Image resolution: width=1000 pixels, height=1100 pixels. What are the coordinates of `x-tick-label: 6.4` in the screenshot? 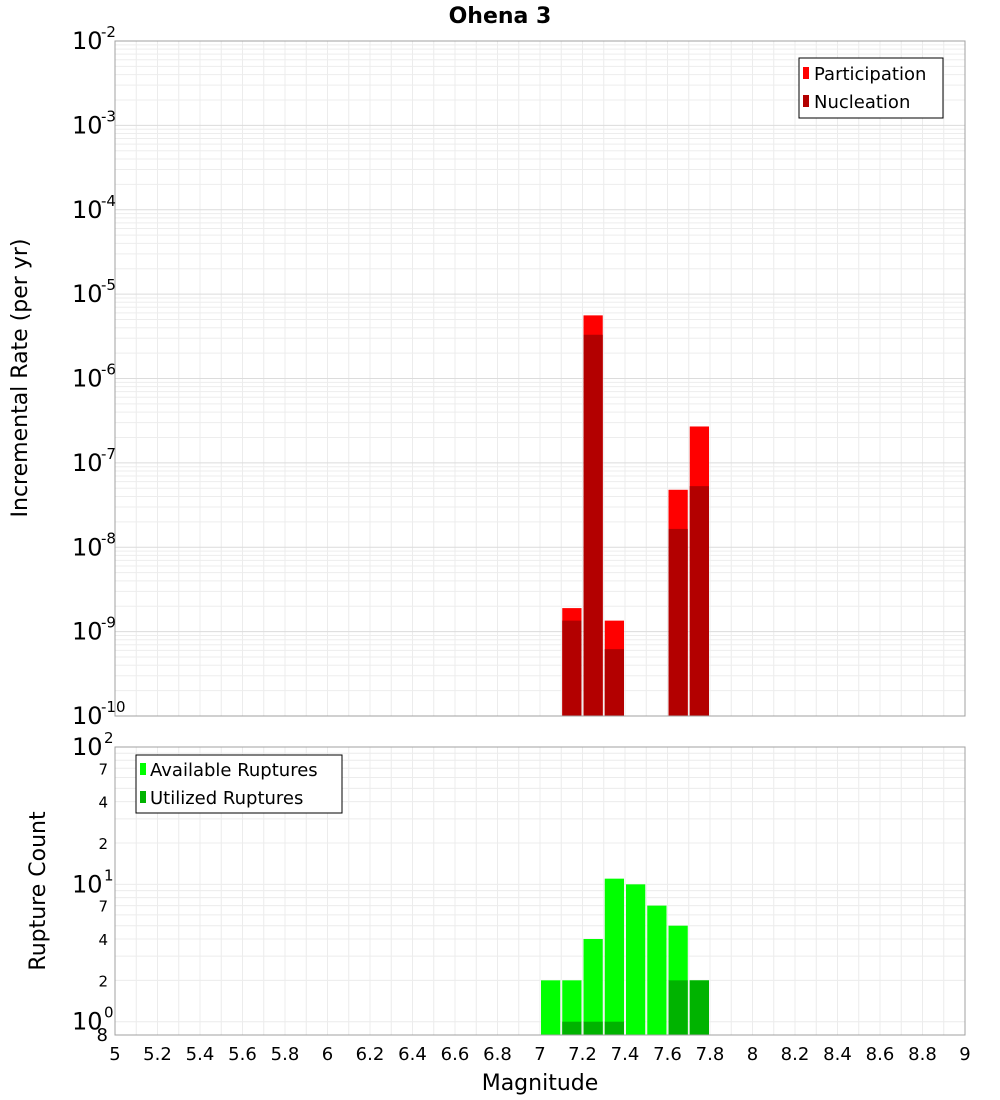 It's located at (412, 1054).